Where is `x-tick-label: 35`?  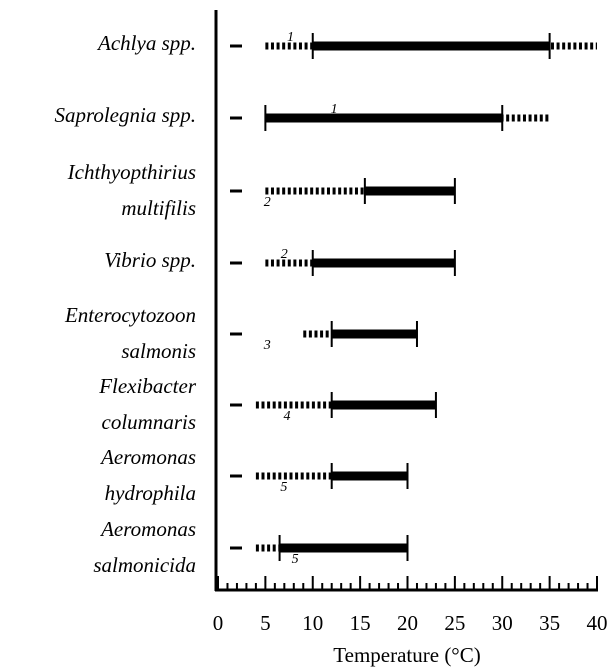
x-tick-label: 35 is located at coordinates (549, 623).